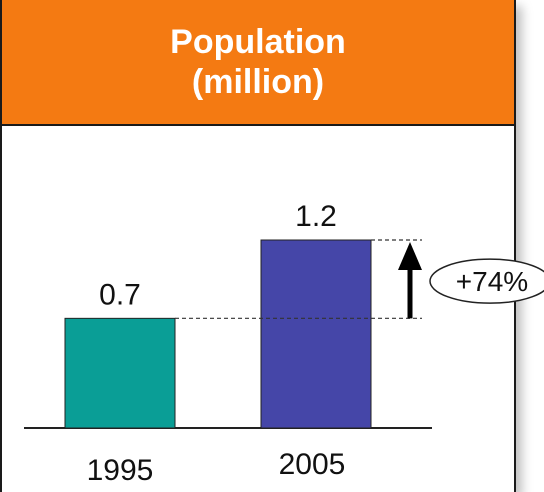 This screenshot has width=544, height=492. What do you see at coordinates (120, 294) in the screenshot?
I see `bar-value-label: 0.7` at bounding box center [120, 294].